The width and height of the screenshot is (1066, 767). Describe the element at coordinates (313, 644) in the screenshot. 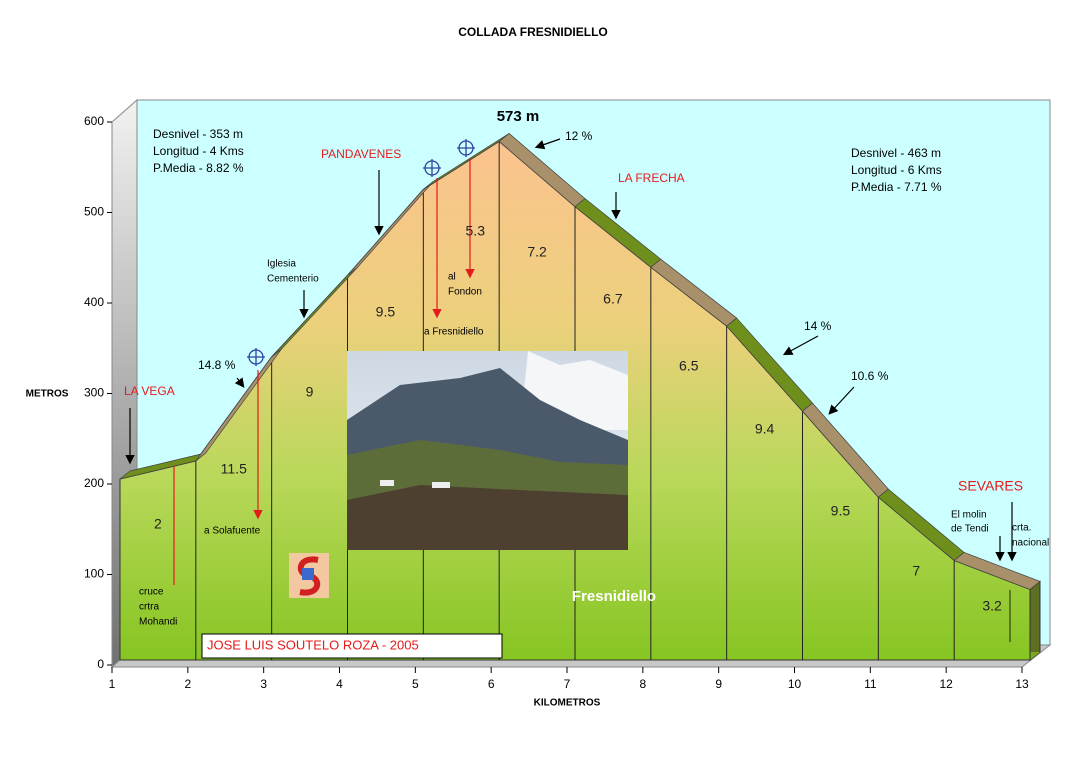

I see `author: JOSE LUIS SOUTELO ROZA - 2005` at that location.